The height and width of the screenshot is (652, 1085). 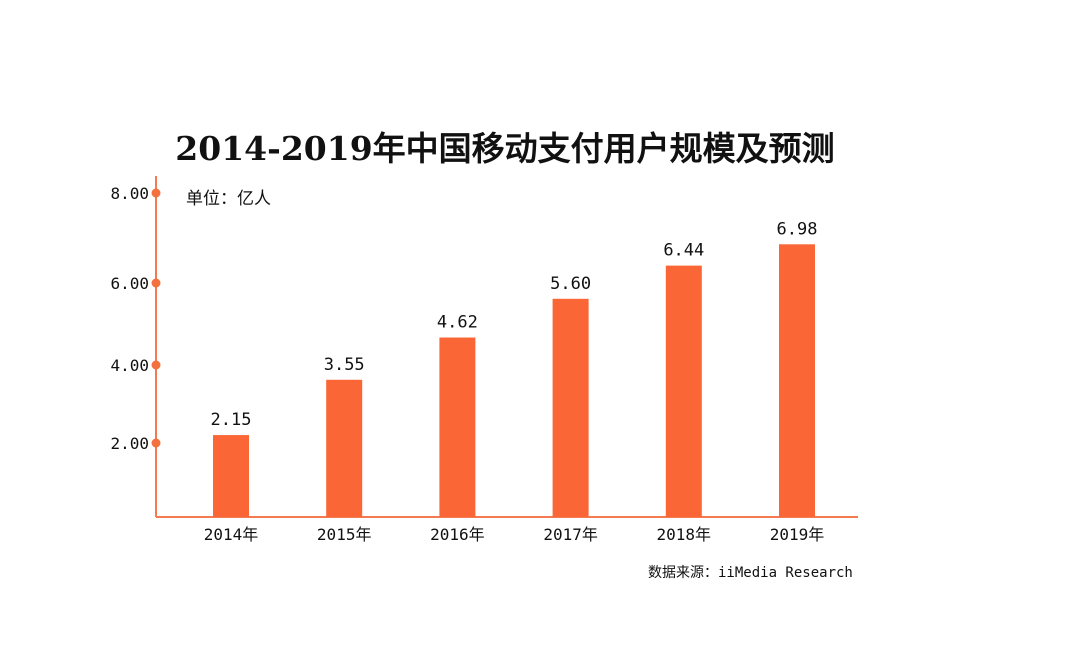 What do you see at coordinates (797, 229) in the screenshot?
I see `data-label: 6.98` at bounding box center [797, 229].